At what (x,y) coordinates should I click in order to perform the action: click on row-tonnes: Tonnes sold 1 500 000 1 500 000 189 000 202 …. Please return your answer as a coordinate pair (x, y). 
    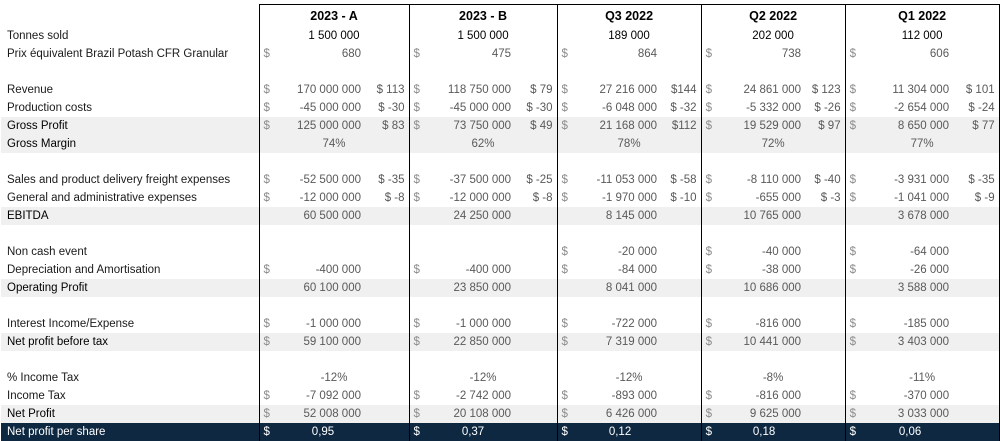
    Looking at the image, I should click on (500, 36).